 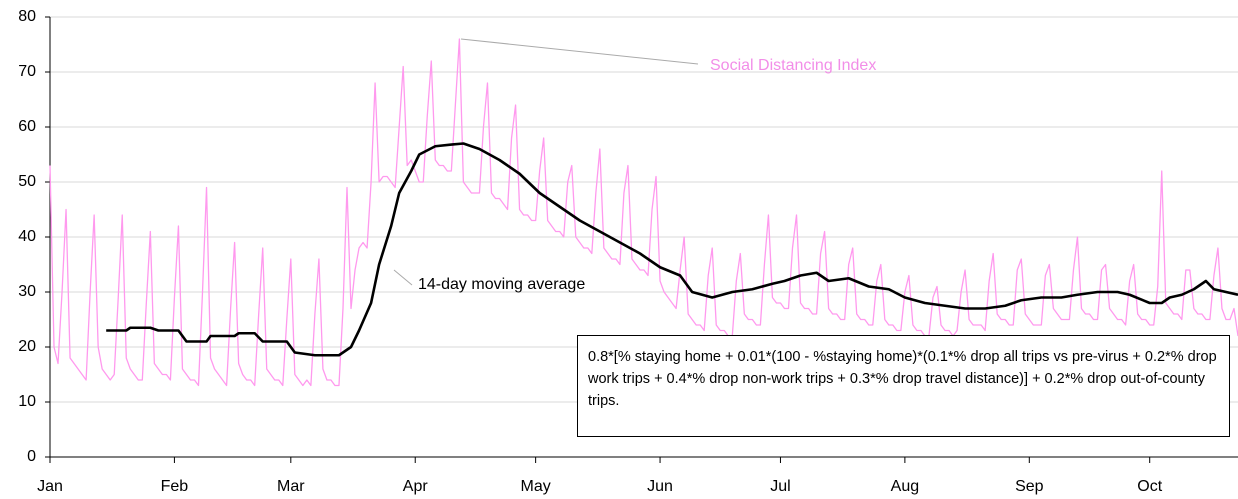 What do you see at coordinates (501, 284) in the screenshot?
I see `series-label: 14-day moving average` at bounding box center [501, 284].